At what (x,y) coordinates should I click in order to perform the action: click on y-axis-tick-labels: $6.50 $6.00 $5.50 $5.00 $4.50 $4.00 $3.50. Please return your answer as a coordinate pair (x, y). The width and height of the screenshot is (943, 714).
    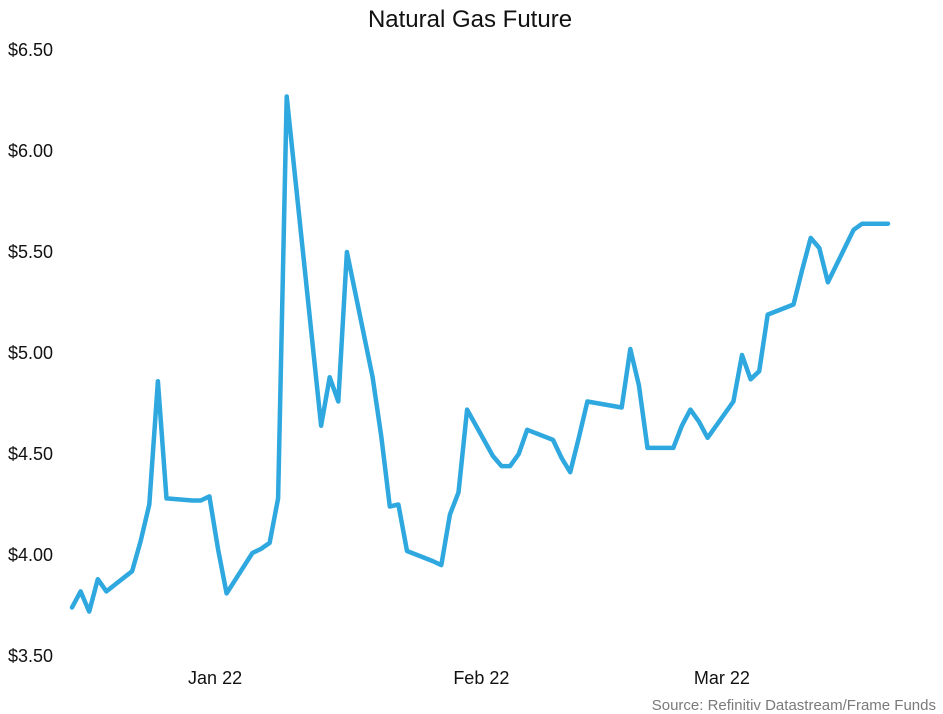
    Looking at the image, I should click on (30, 353).